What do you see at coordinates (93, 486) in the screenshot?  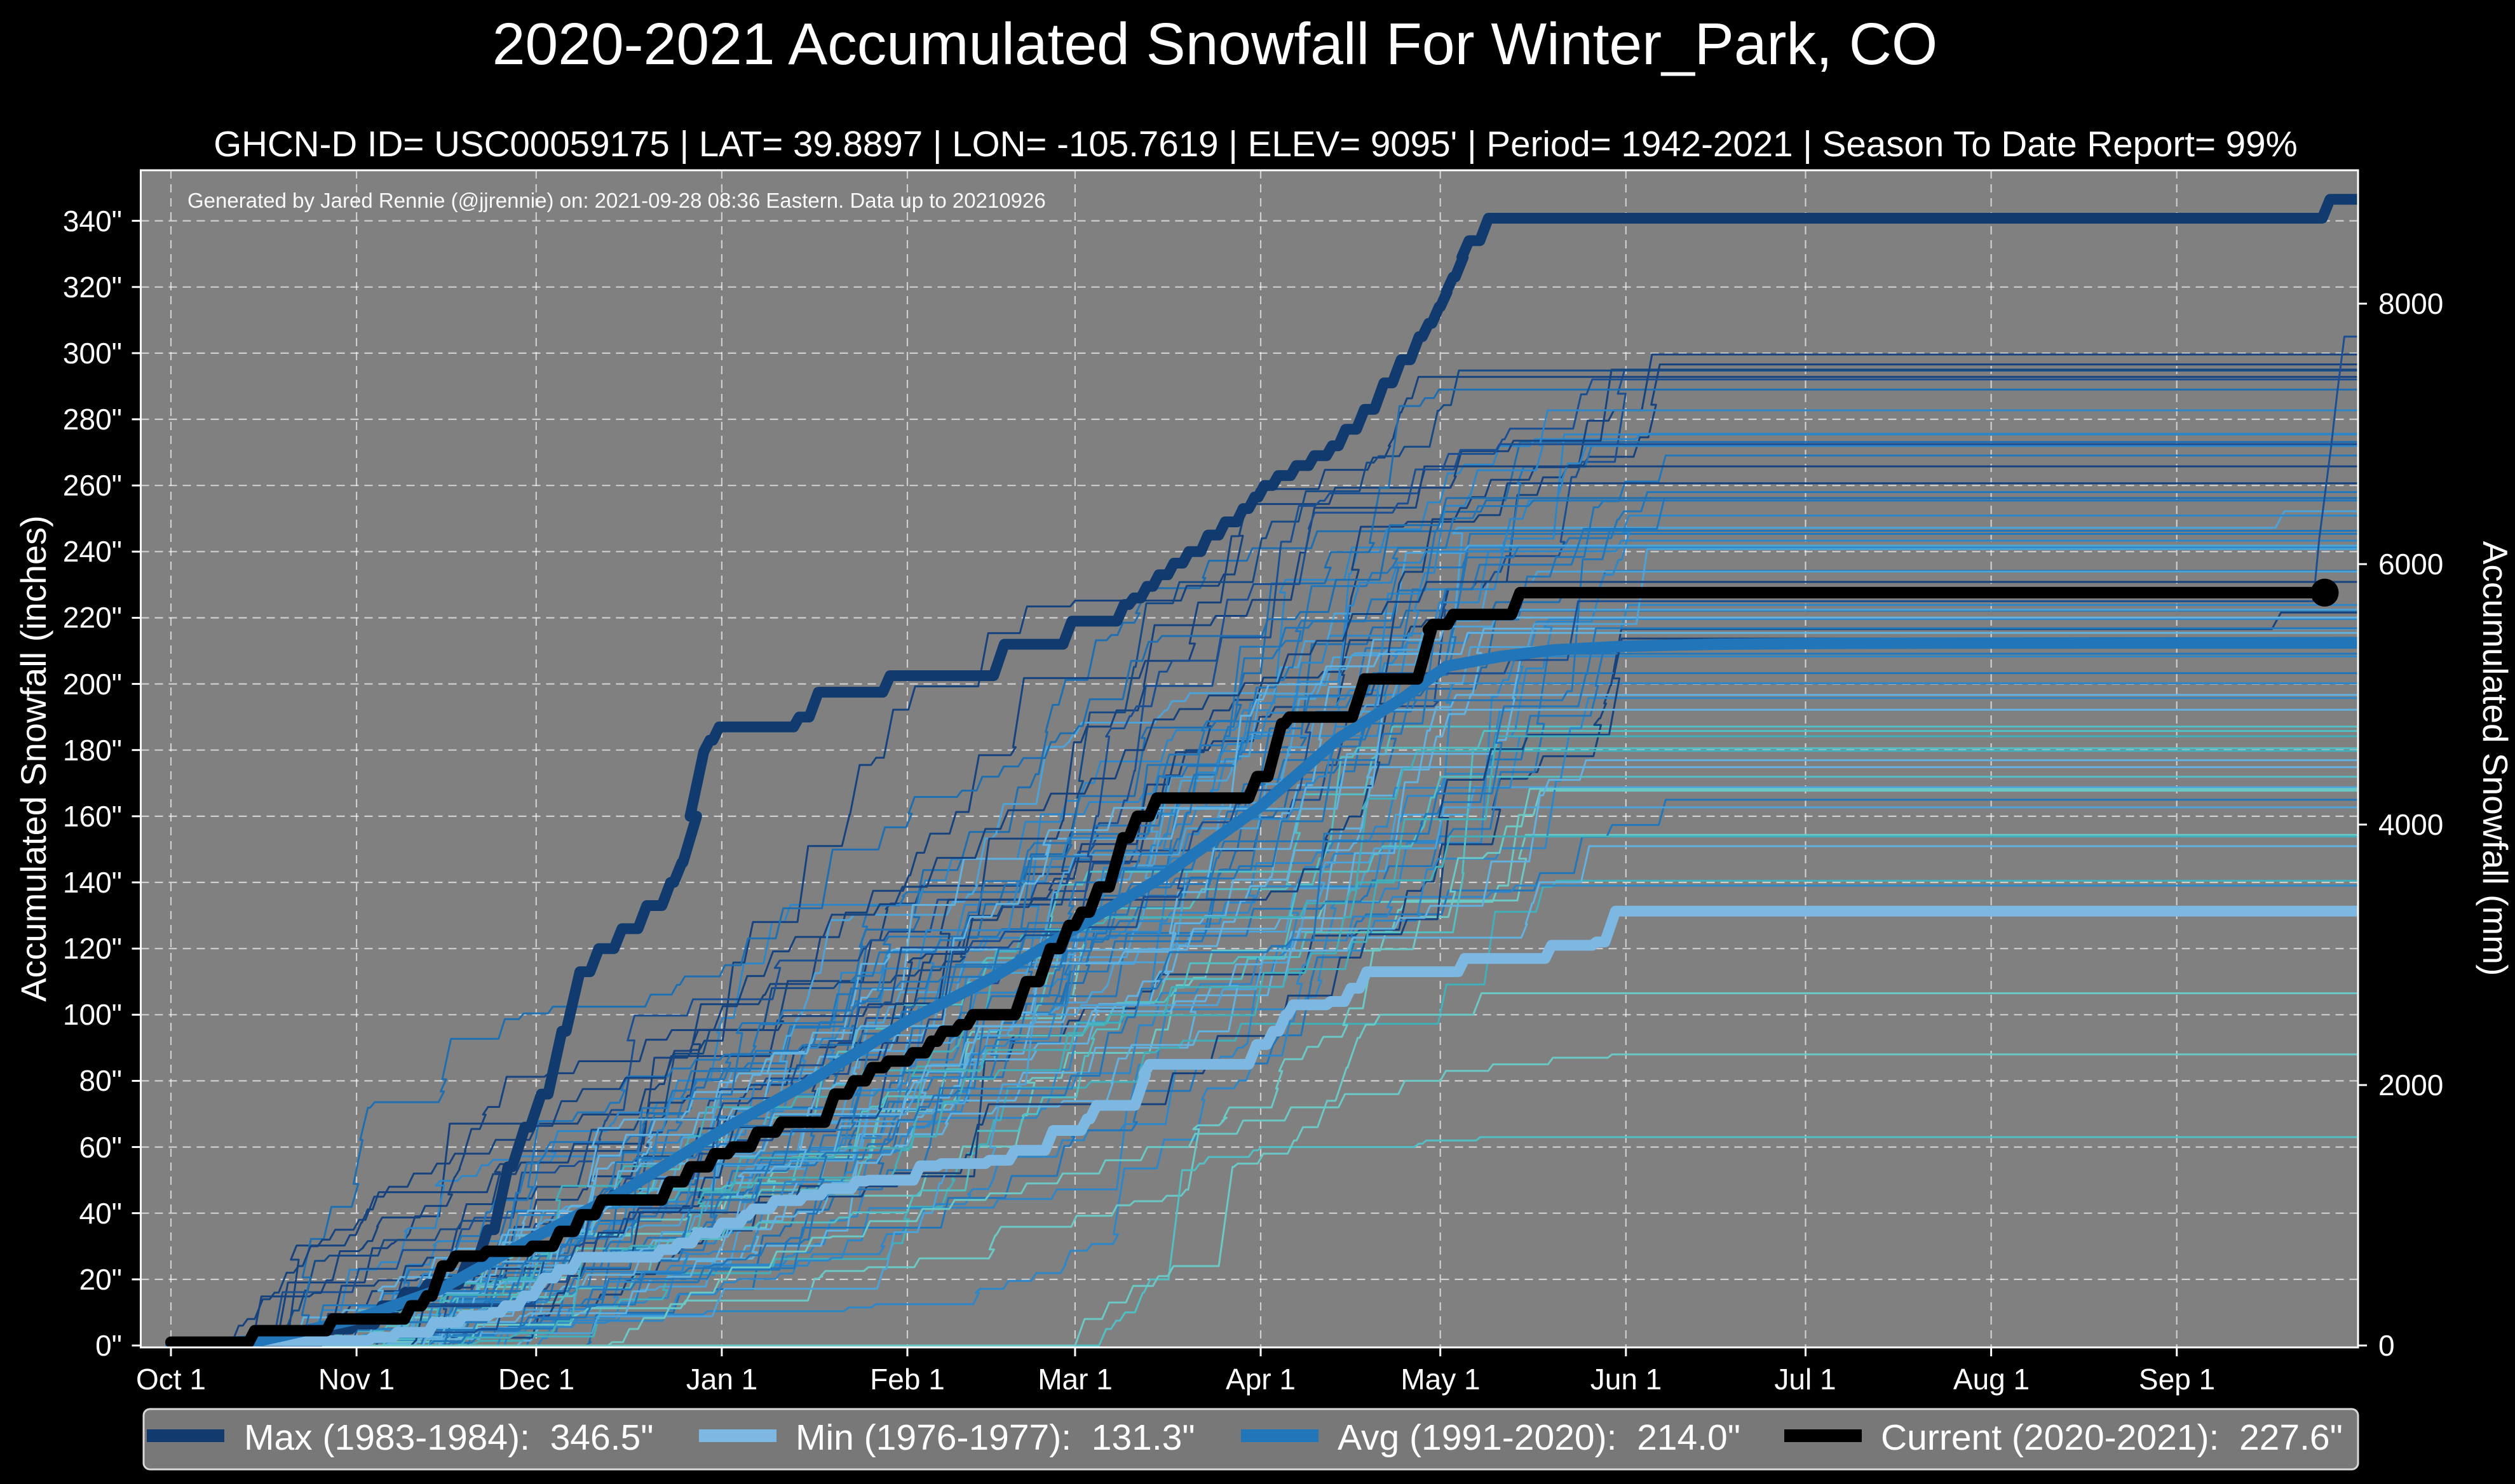 I see `svg-text: 260"` at bounding box center [93, 486].